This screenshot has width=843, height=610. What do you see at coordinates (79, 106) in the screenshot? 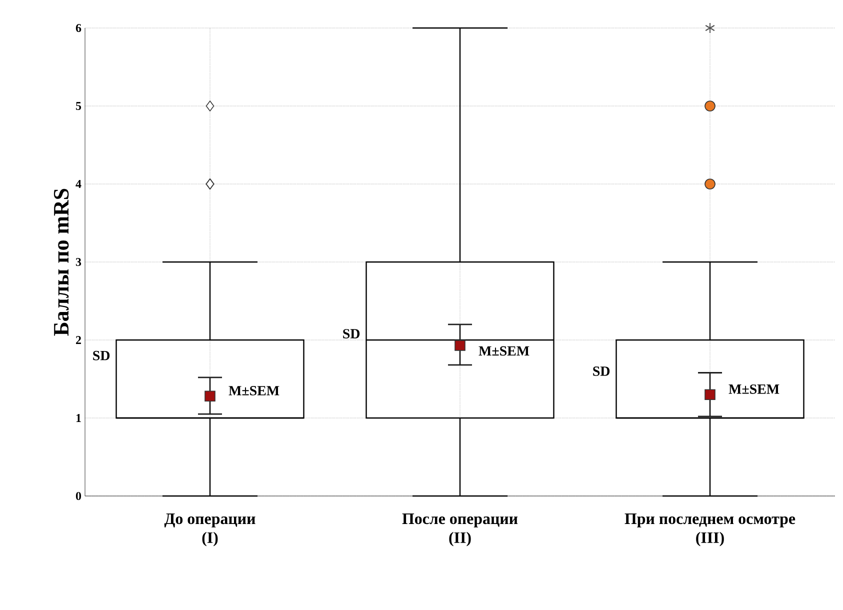
I see `y-tick-label: 5` at bounding box center [79, 106].